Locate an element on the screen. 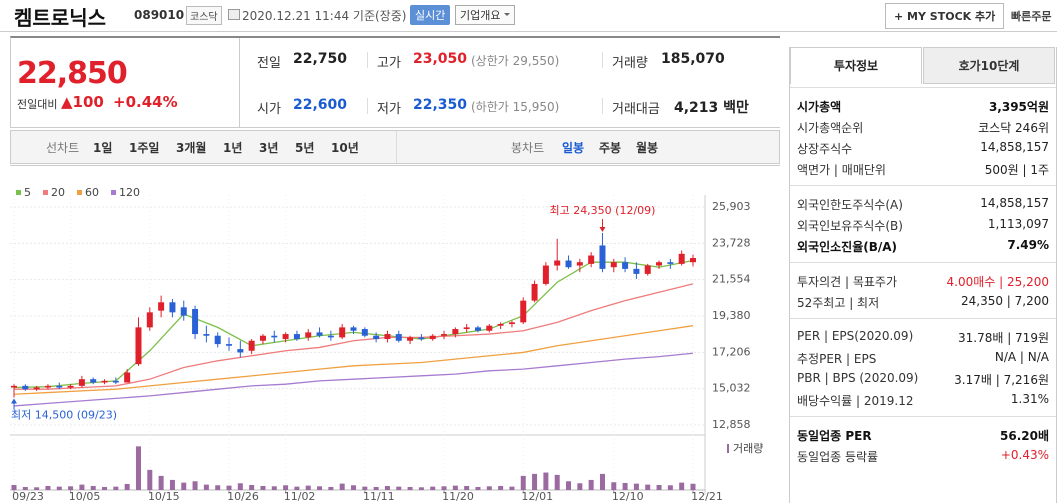 The height and width of the screenshot is (503, 1057). market-badge: 코스닥 is located at coordinates (204, 15).